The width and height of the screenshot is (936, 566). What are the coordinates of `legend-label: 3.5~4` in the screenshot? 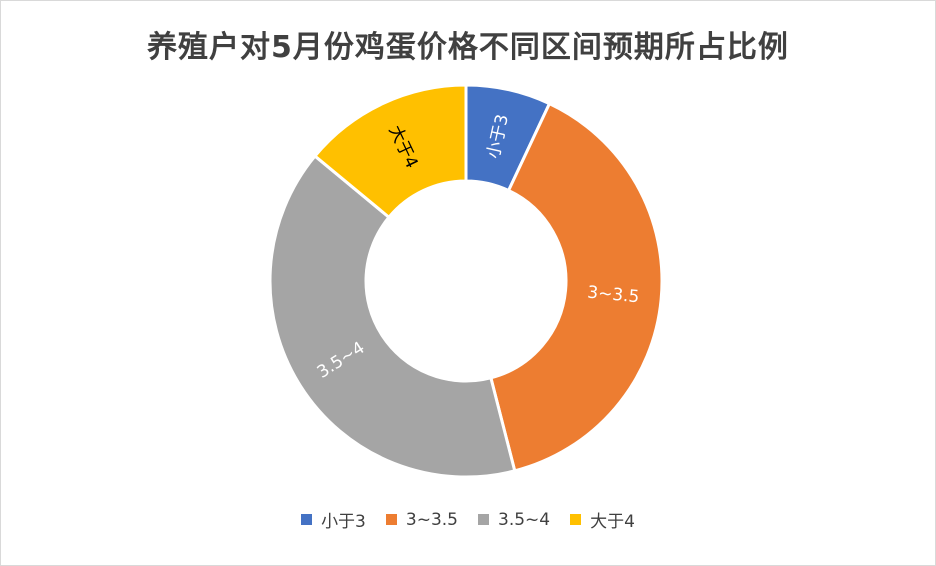 It's located at (524, 519).